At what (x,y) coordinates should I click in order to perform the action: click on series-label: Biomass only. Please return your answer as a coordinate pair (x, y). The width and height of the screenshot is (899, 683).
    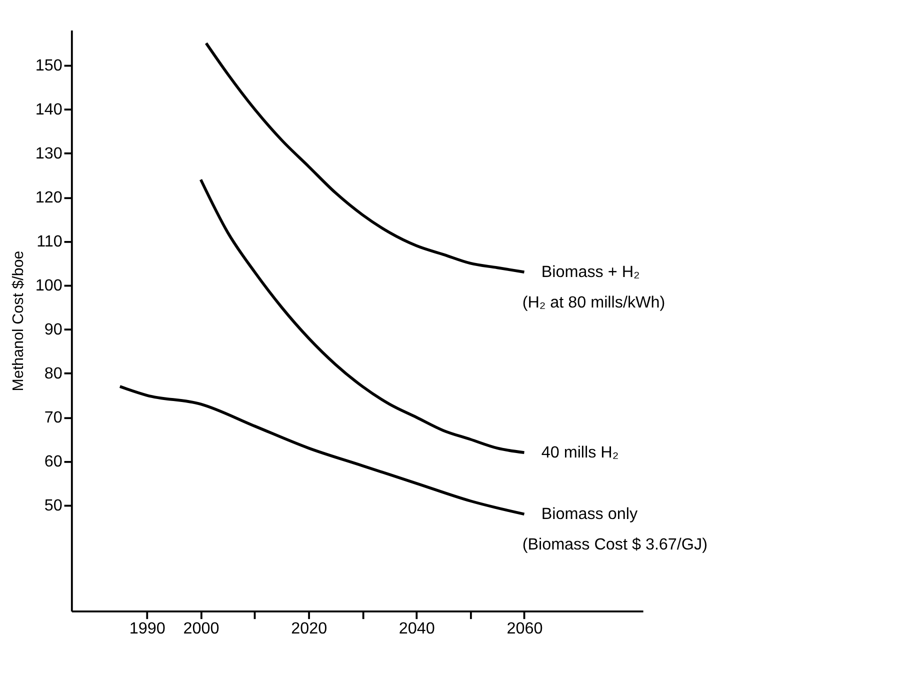
    Looking at the image, I should click on (589, 513).